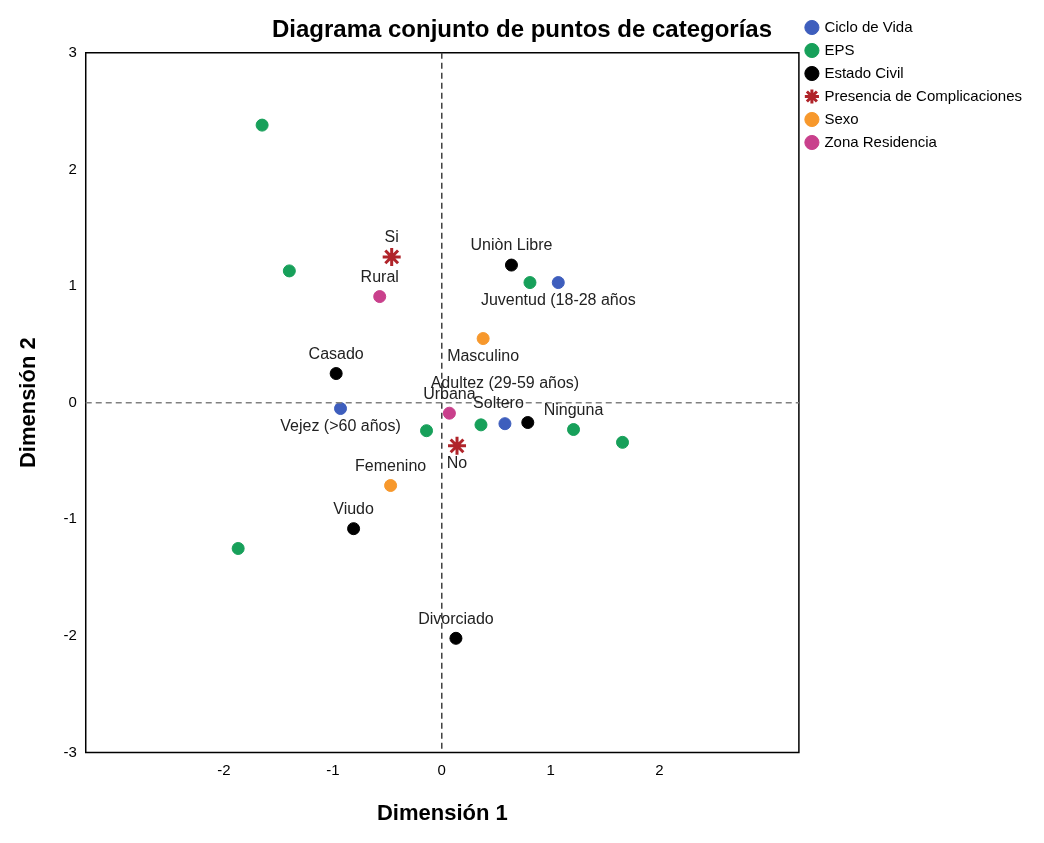 Image resolution: width=1044 pixels, height=843 pixels. What do you see at coordinates (881, 141) in the screenshot?
I see `legend-label: Zona Residencia` at bounding box center [881, 141].